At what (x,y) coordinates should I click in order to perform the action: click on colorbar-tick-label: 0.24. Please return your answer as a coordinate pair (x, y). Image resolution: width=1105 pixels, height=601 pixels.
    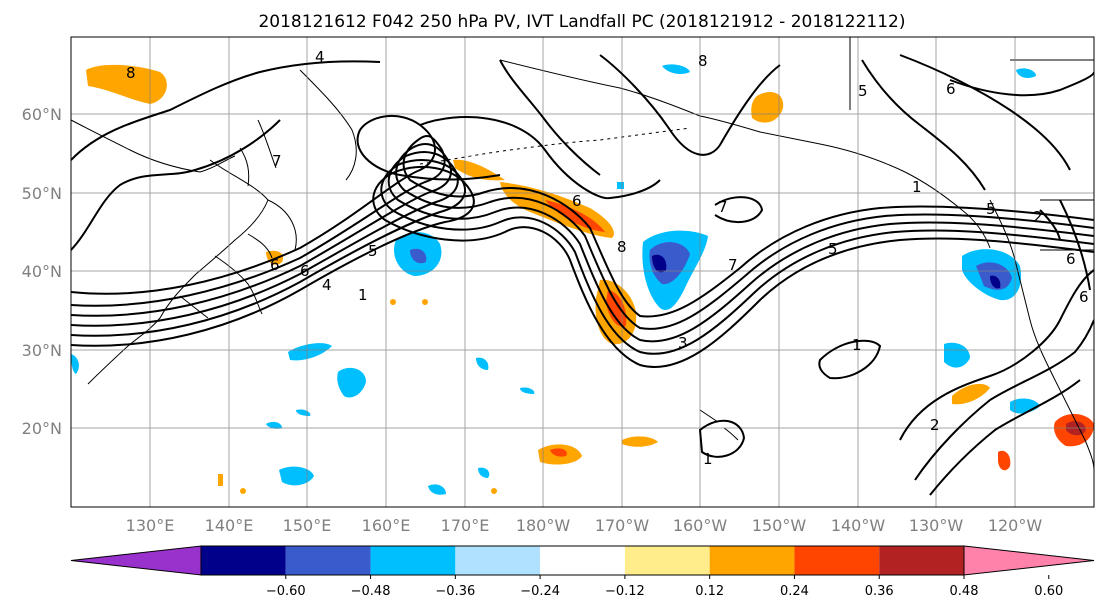
    Looking at the image, I should click on (794, 591).